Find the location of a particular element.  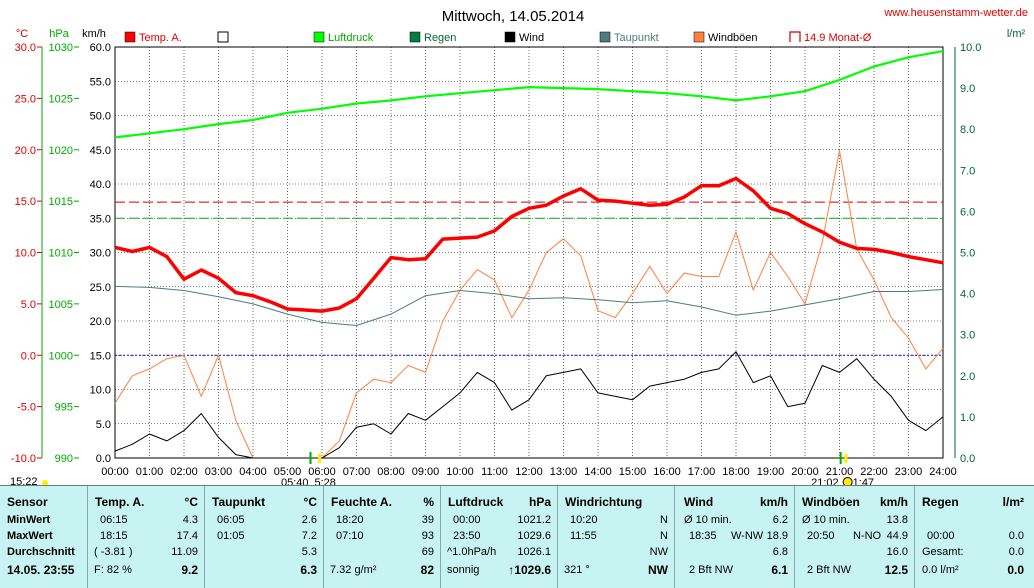

temp-tick-label: 20.0 is located at coordinates (25, 151).